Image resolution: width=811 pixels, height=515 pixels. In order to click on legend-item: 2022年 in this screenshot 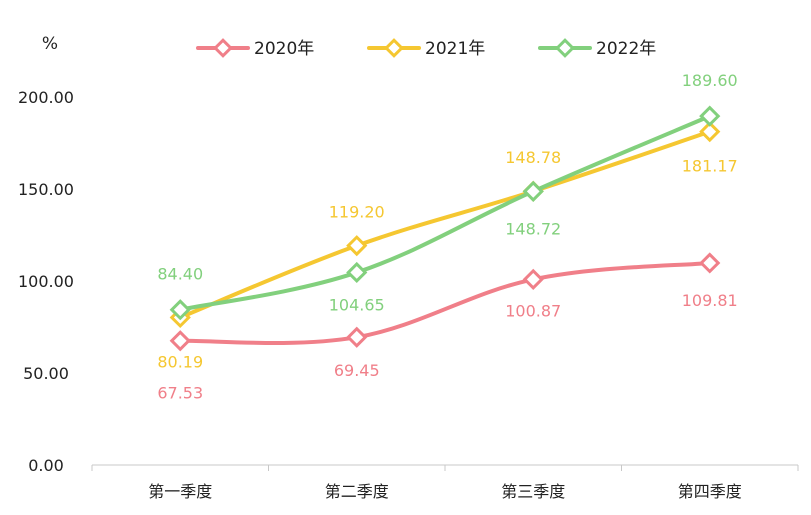, I will do `click(597, 48)`.